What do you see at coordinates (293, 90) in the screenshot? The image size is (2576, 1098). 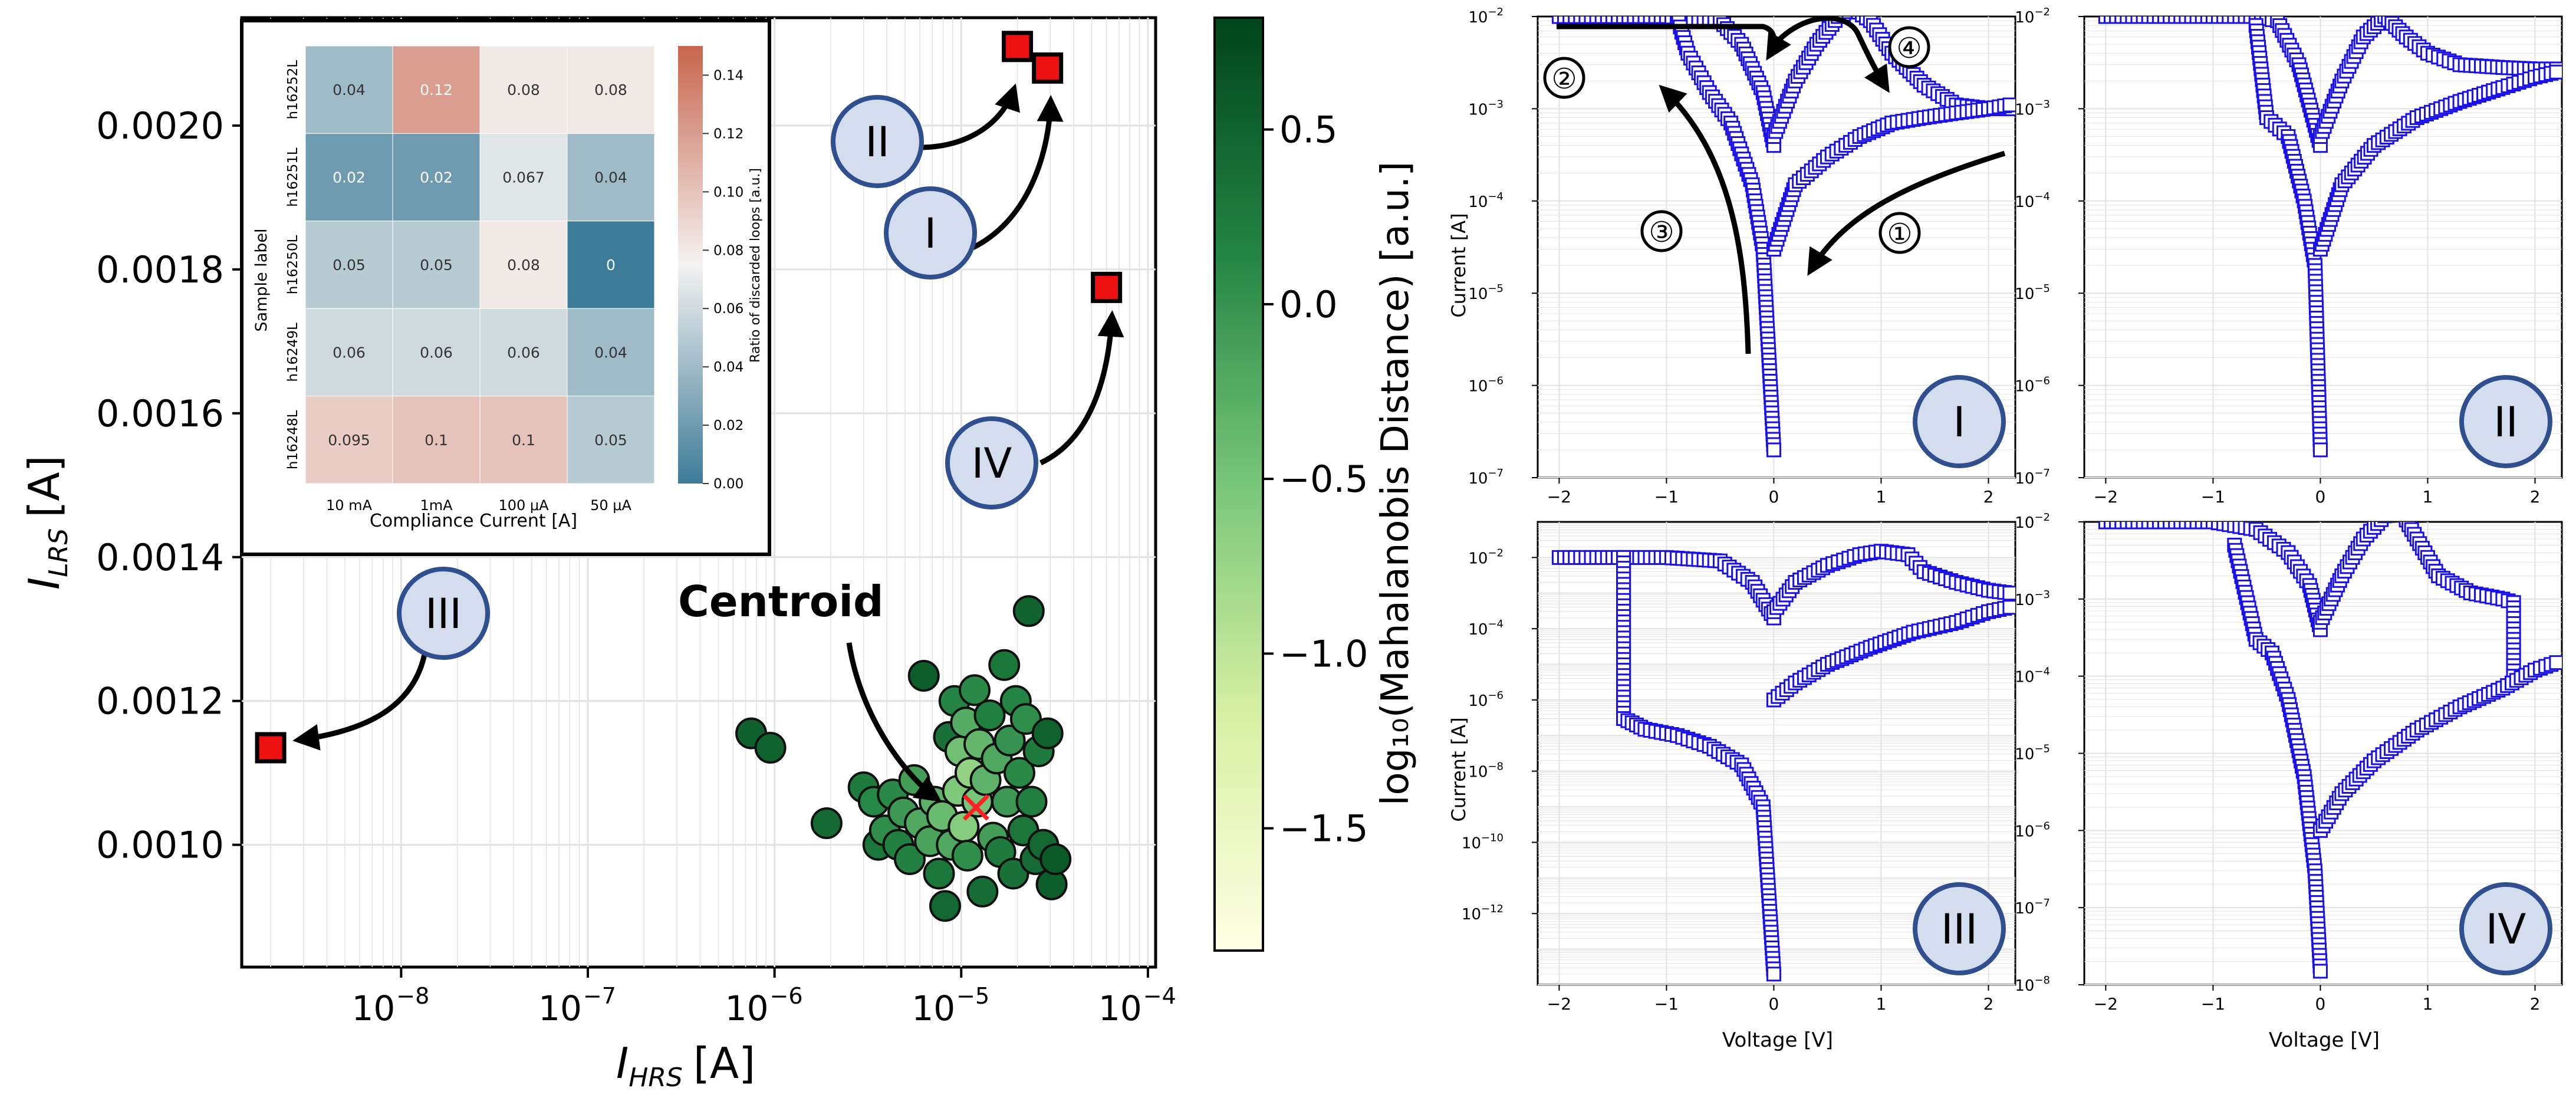 I see `heatmap-row-label: h16252L` at bounding box center [293, 90].